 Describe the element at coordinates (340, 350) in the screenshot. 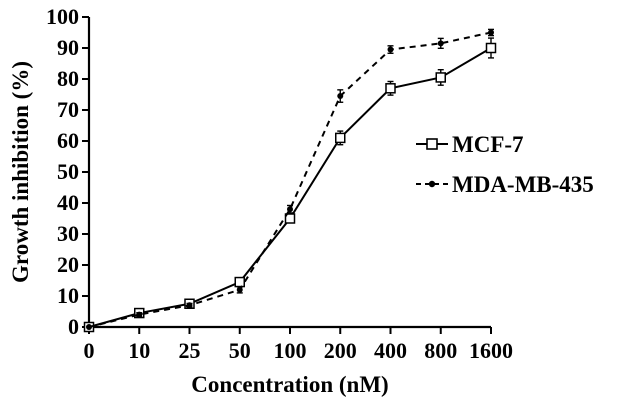

I see `x-tick-label: 200` at that location.